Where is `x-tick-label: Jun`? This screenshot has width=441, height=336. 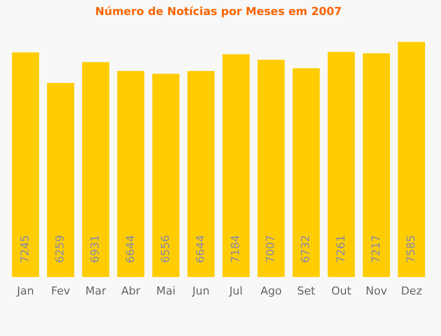 x-tick-label: Jun is located at coordinates (200, 291).